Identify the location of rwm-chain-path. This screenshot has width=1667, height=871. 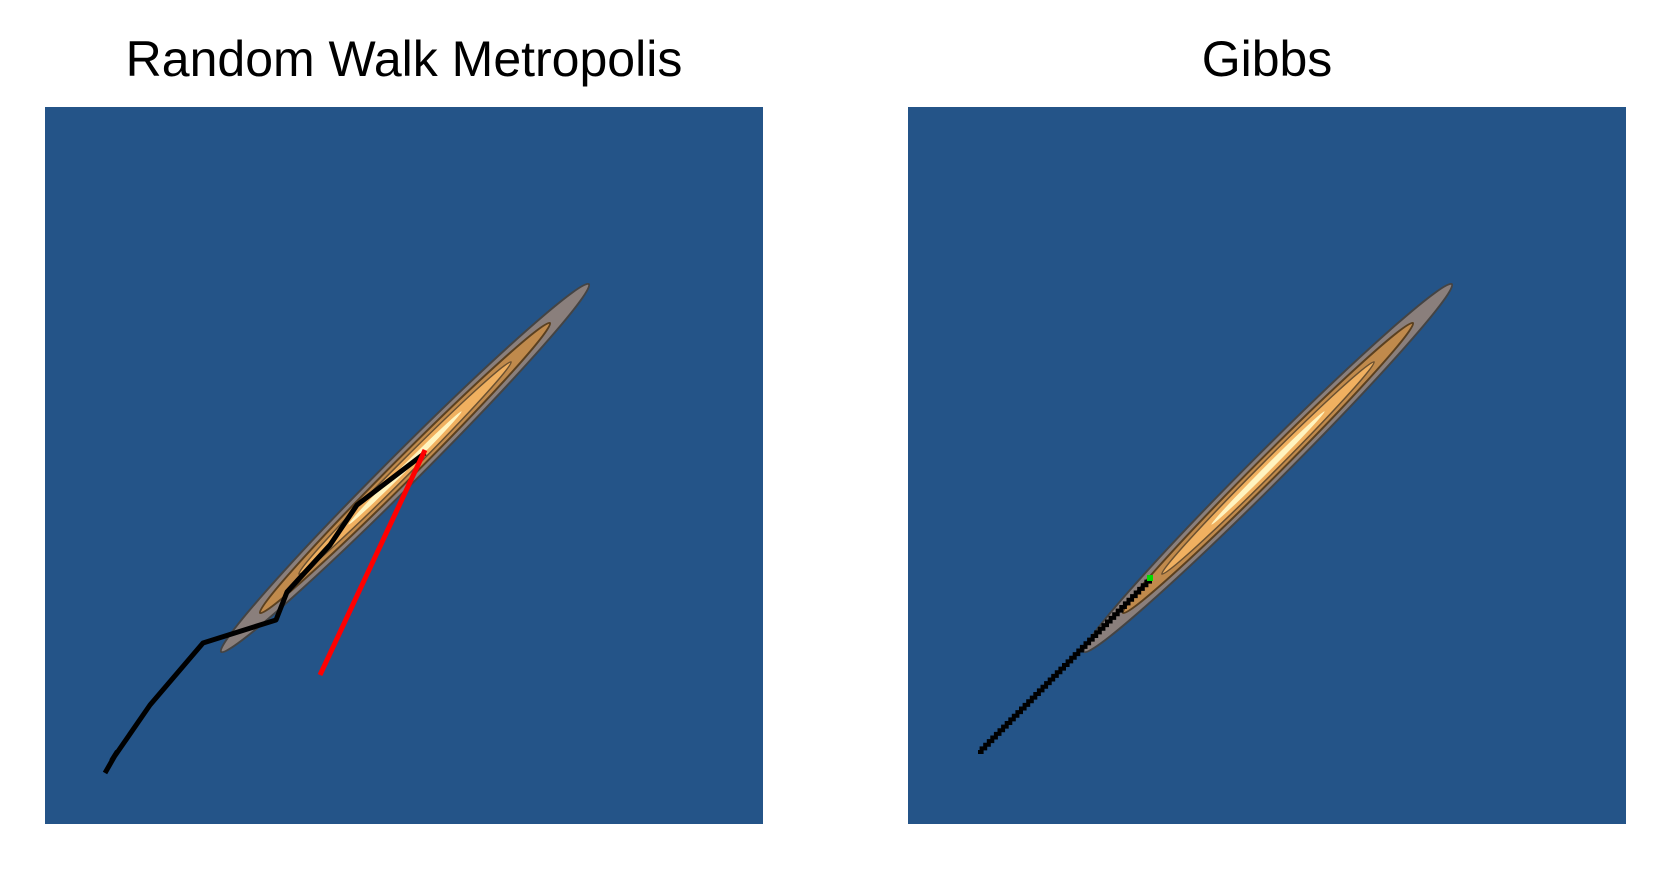
(264, 613).